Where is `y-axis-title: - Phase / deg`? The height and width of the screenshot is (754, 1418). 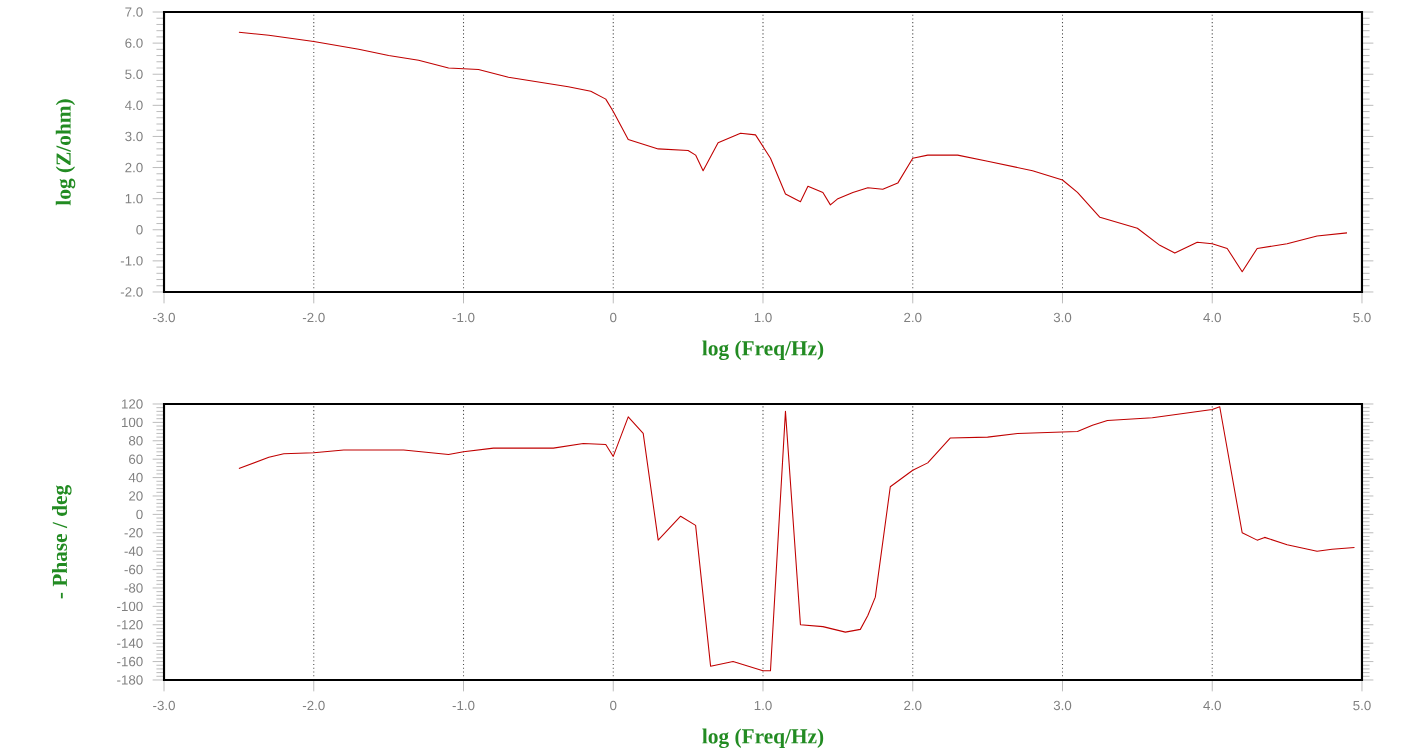
y-axis-title: - Phase / deg is located at coordinates (62, 542).